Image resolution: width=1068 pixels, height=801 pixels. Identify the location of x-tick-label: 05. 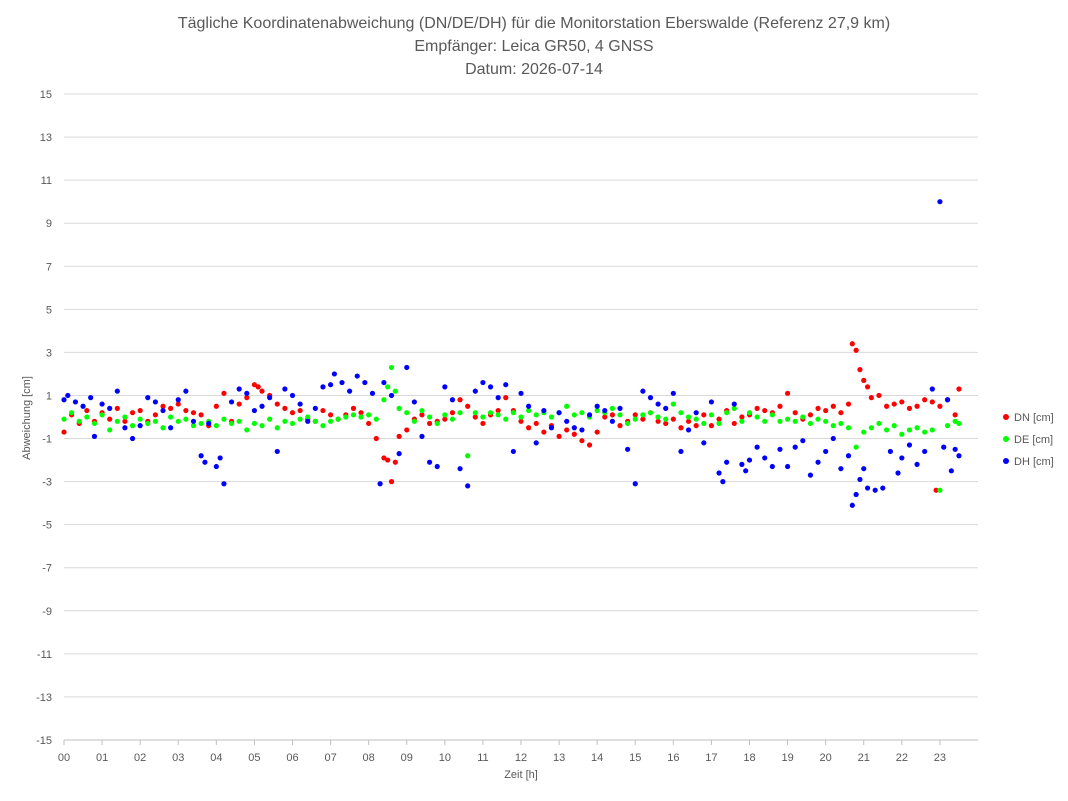
(254, 758).